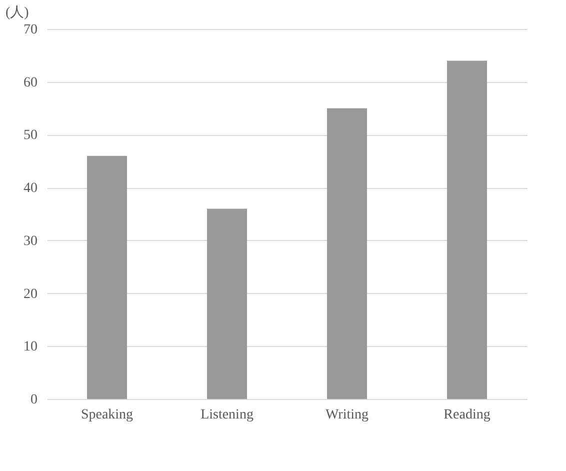 The image size is (566, 471). I want to click on y-tick-label: 30, so click(31, 241).